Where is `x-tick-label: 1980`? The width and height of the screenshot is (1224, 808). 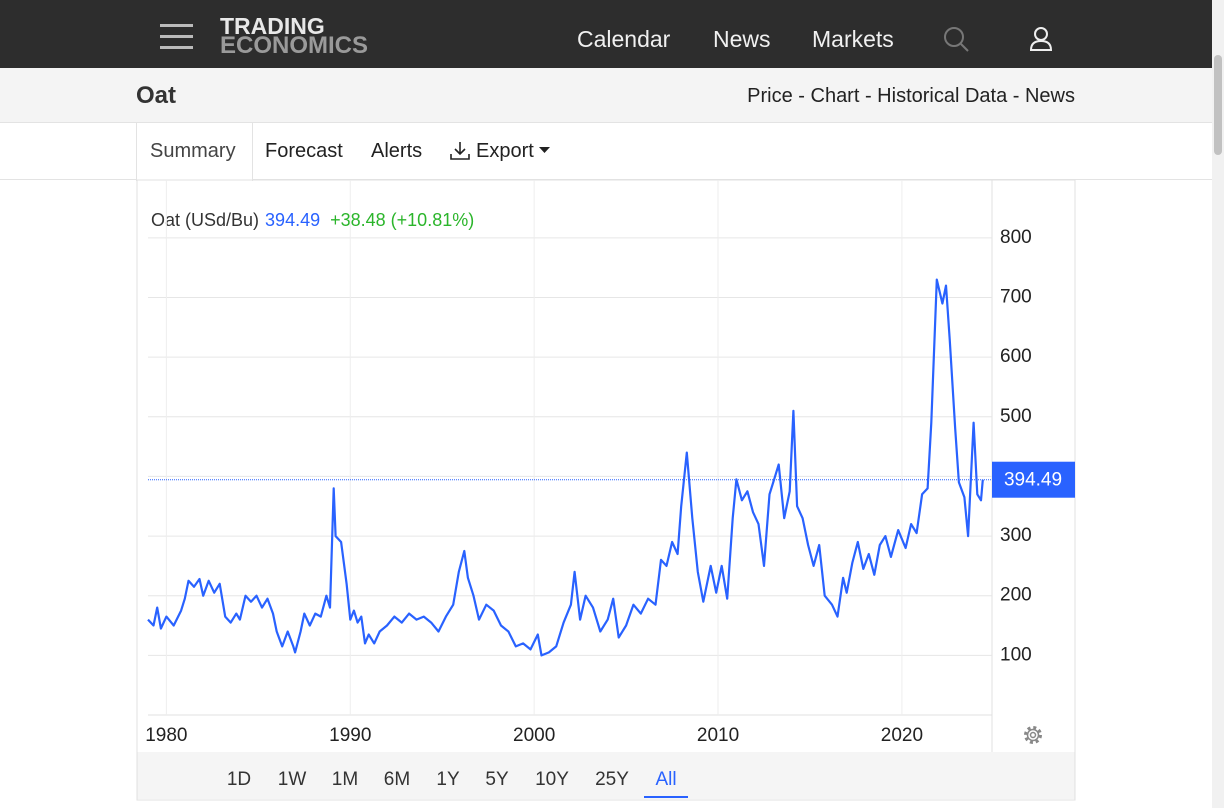
x-tick-label: 1980 is located at coordinates (166, 735).